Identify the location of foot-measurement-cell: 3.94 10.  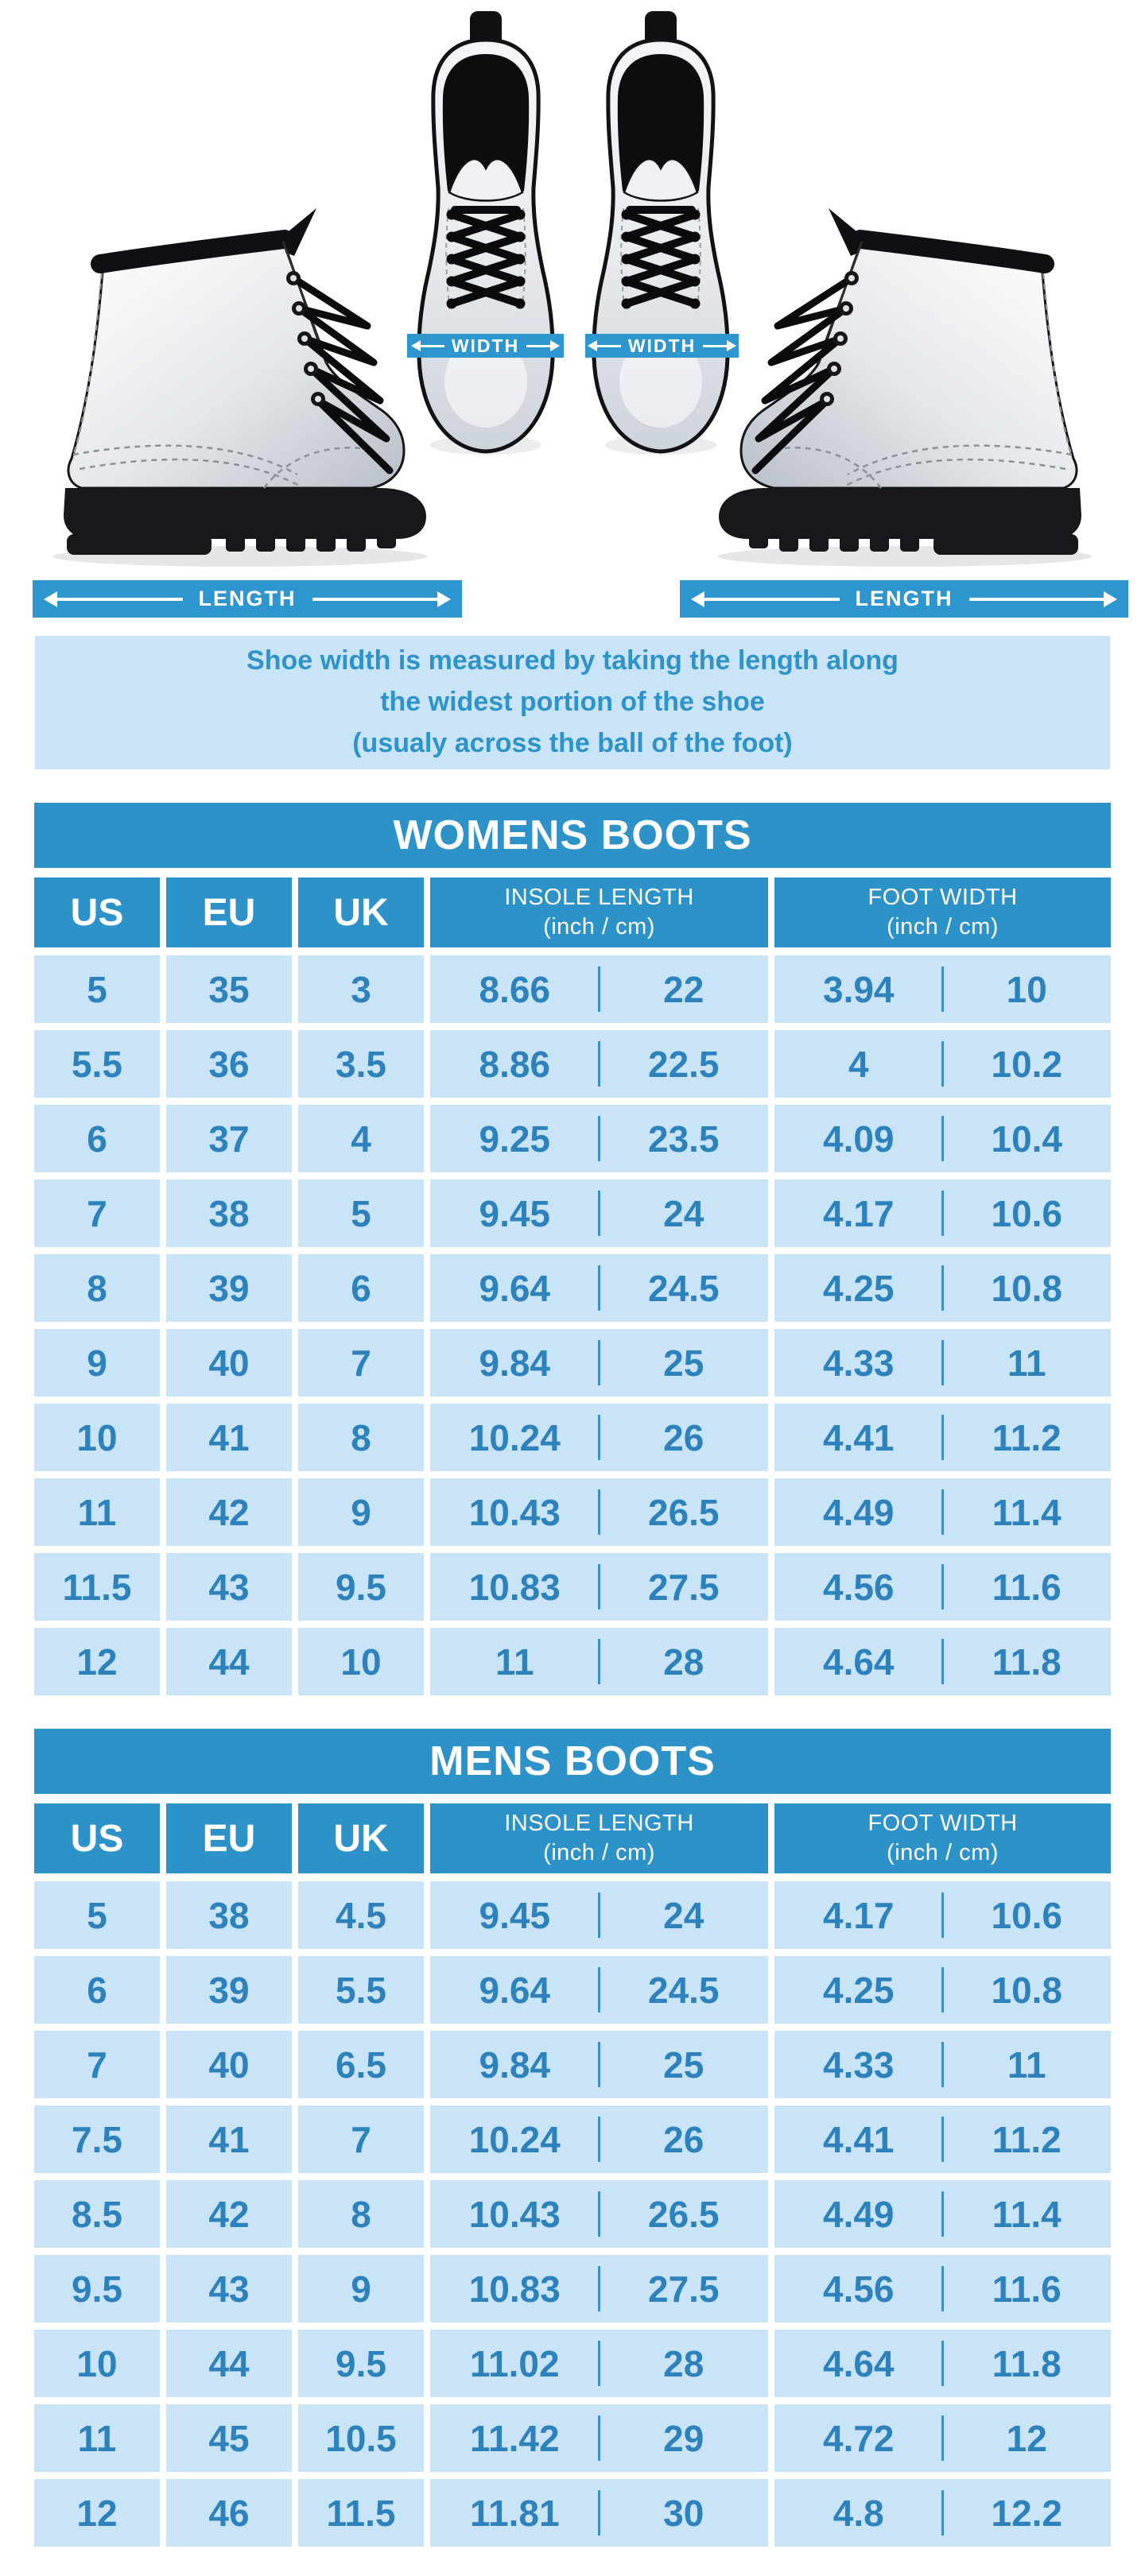
(942, 989).